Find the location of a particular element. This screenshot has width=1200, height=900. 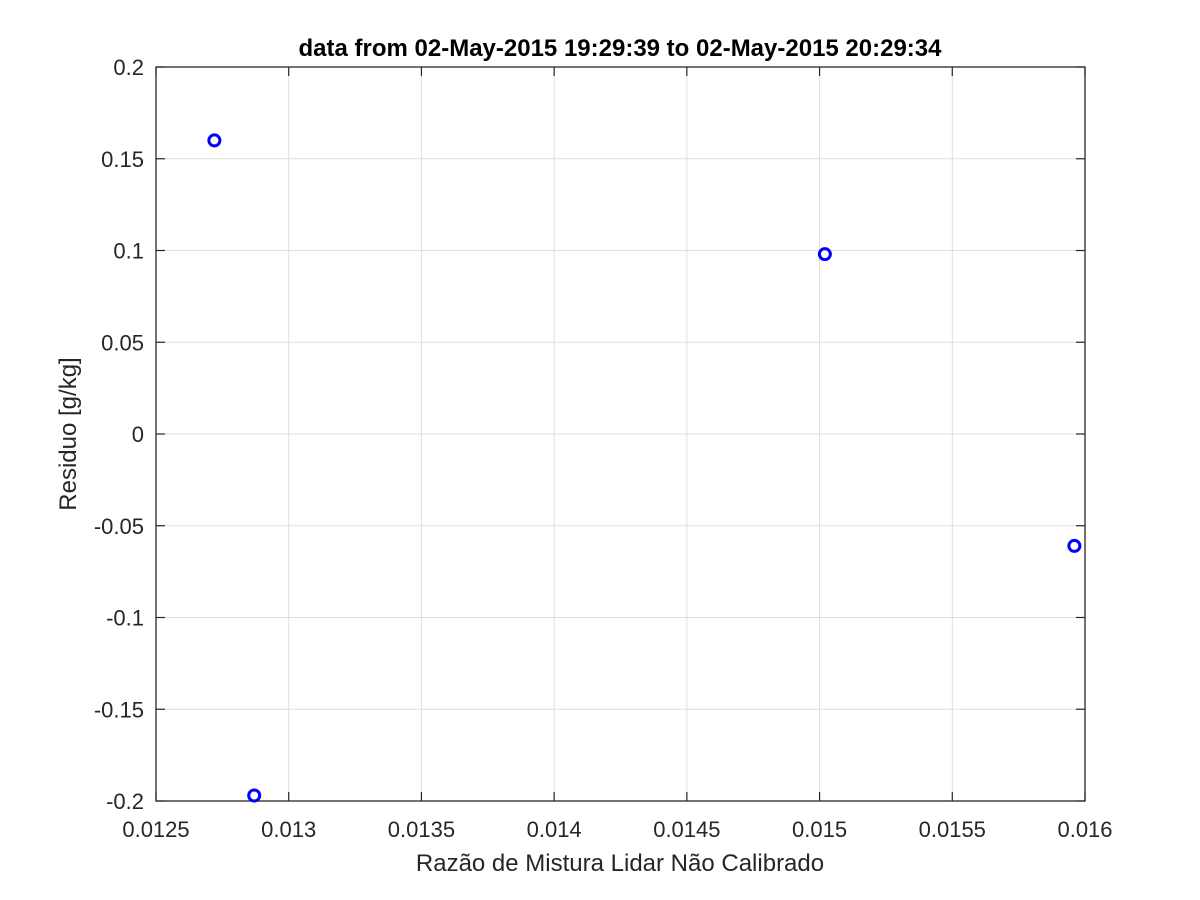

x-tick-label: 0.0145 is located at coordinates (686, 829).